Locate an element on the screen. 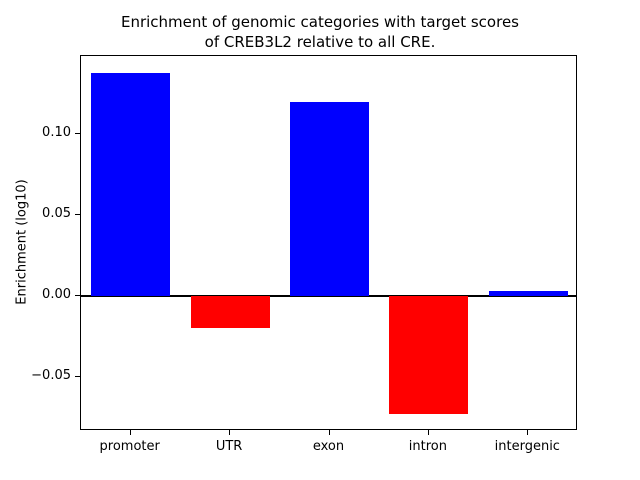 The image size is (640, 480). y-tick-label-0.10: 0.10 is located at coordinates (56, 133).